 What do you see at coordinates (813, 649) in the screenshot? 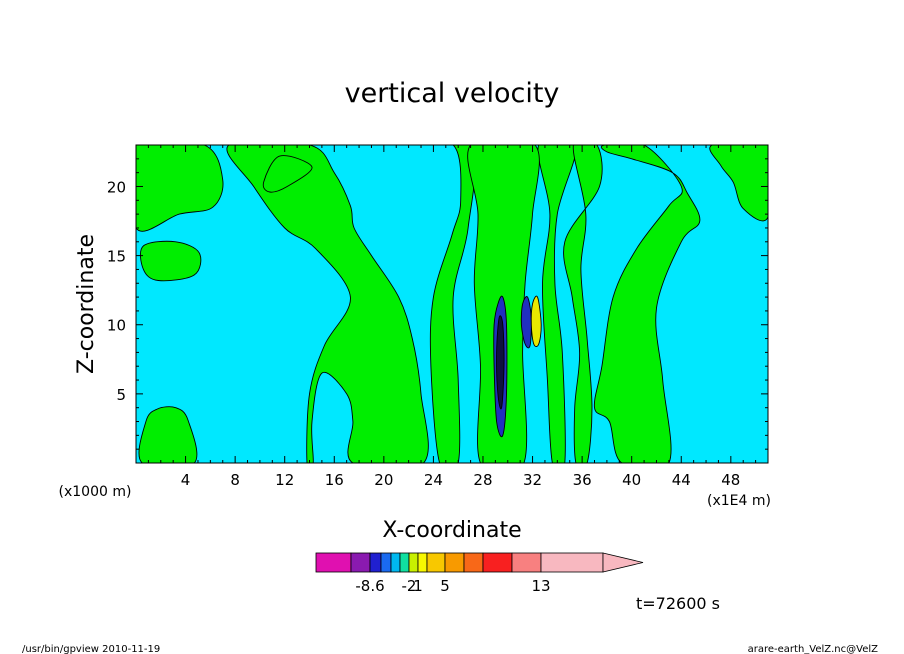
I see `footer-right: arare-earth_VelZ.nc@VelZ` at bounding box center [813, 649].